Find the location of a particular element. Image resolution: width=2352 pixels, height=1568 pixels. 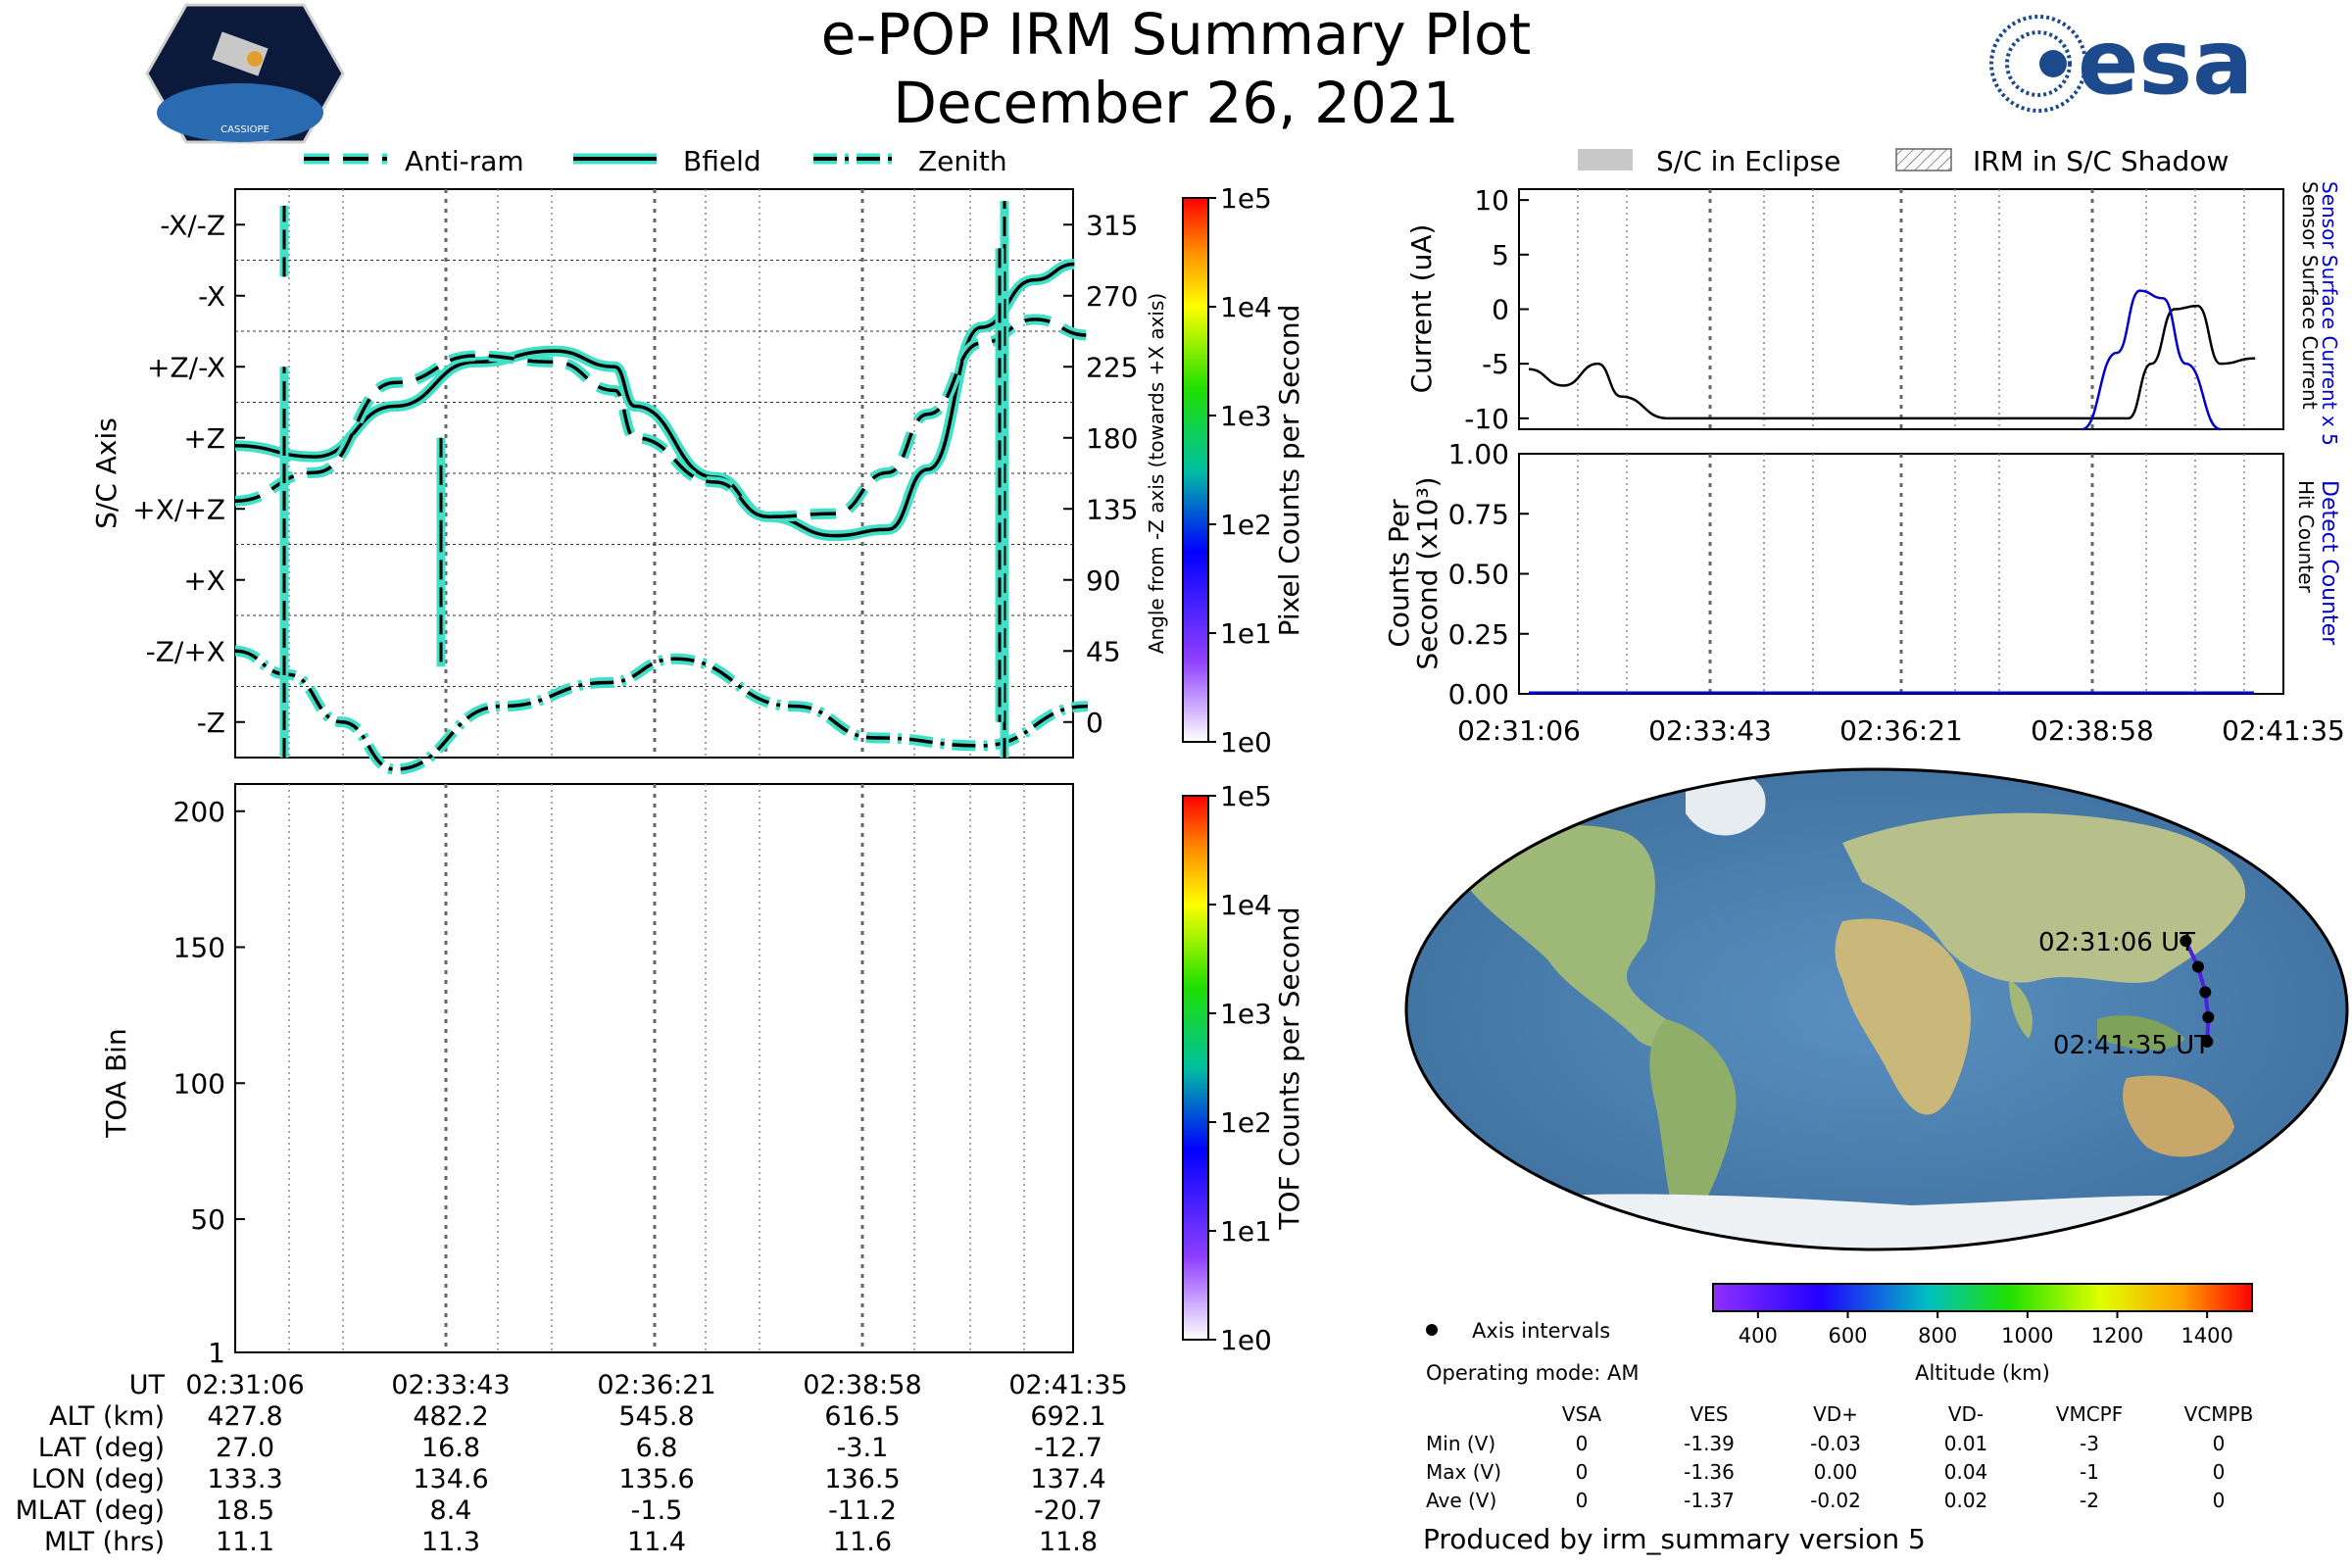

voltage-table-cell: -1 is located at coordinates (2089, 1472).